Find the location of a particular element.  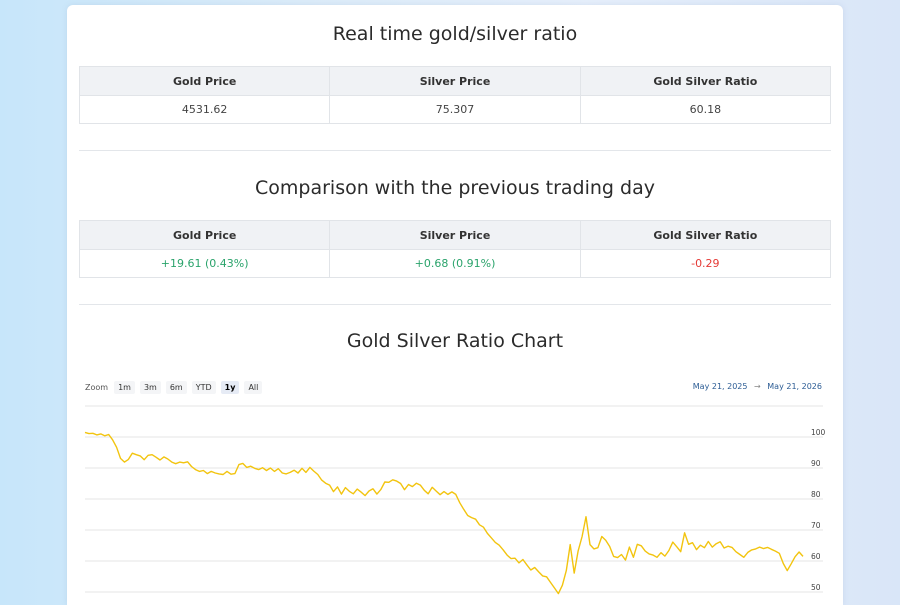

range-arrow-icon: → is located at coordinates (757, 386).